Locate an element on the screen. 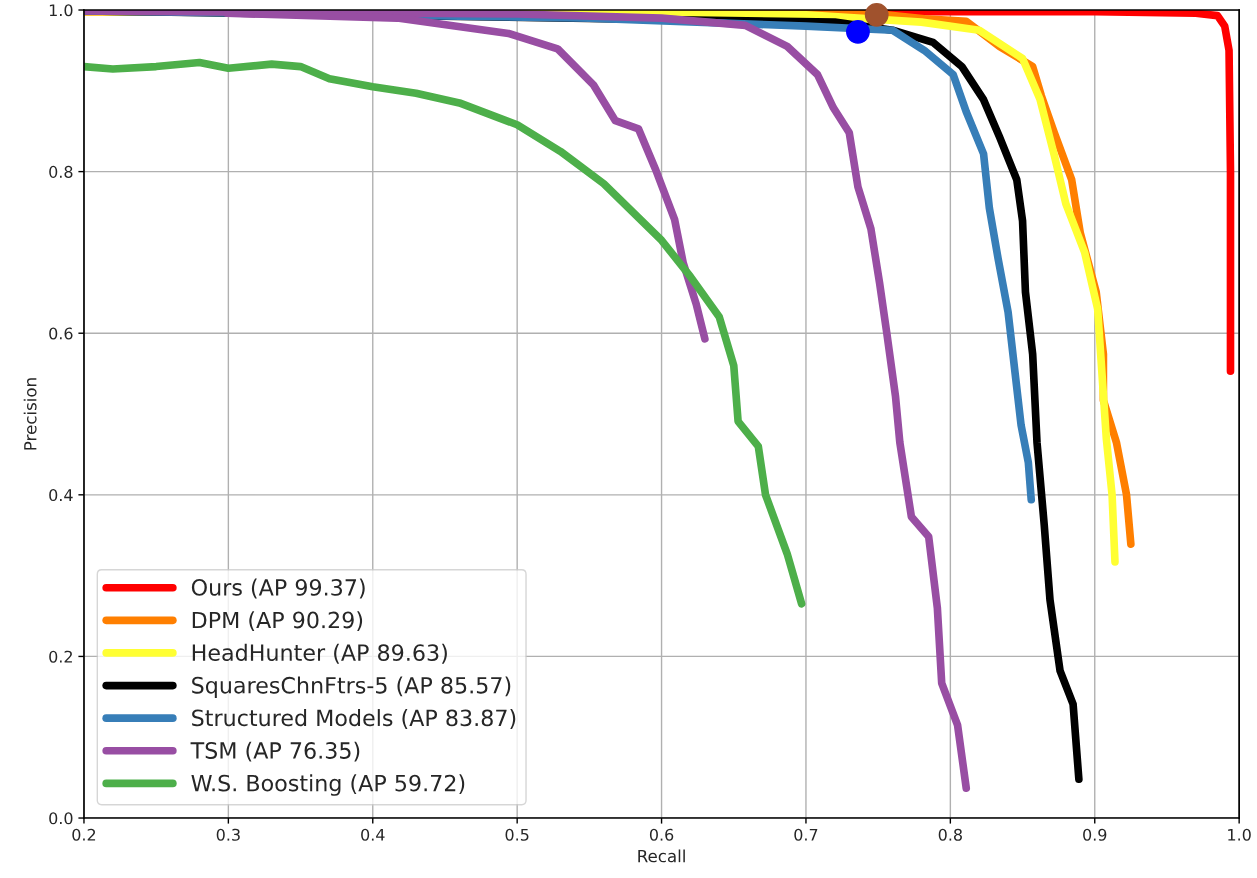 This screenshot has height=878, width=1257. x-tick-label: 0.4 is located at coordinates (373, 834).